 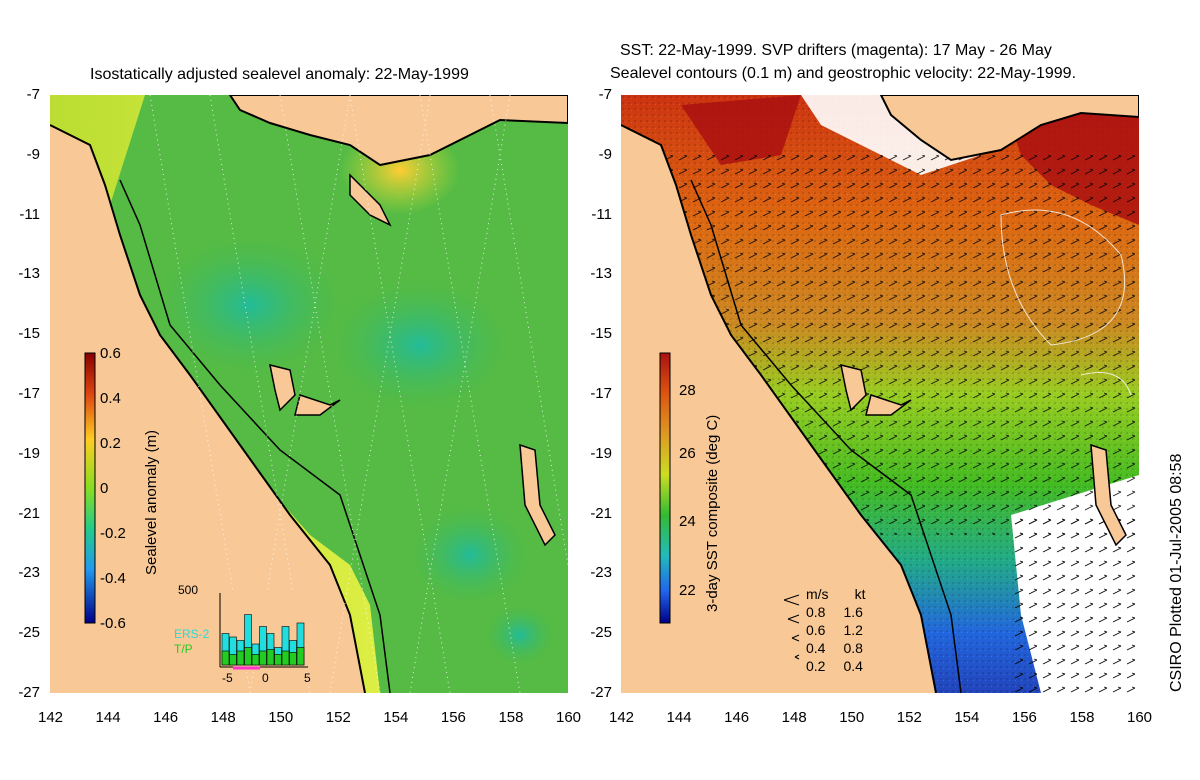 I want to click on lat-tick-left: -21, so click(x=29, y=513).